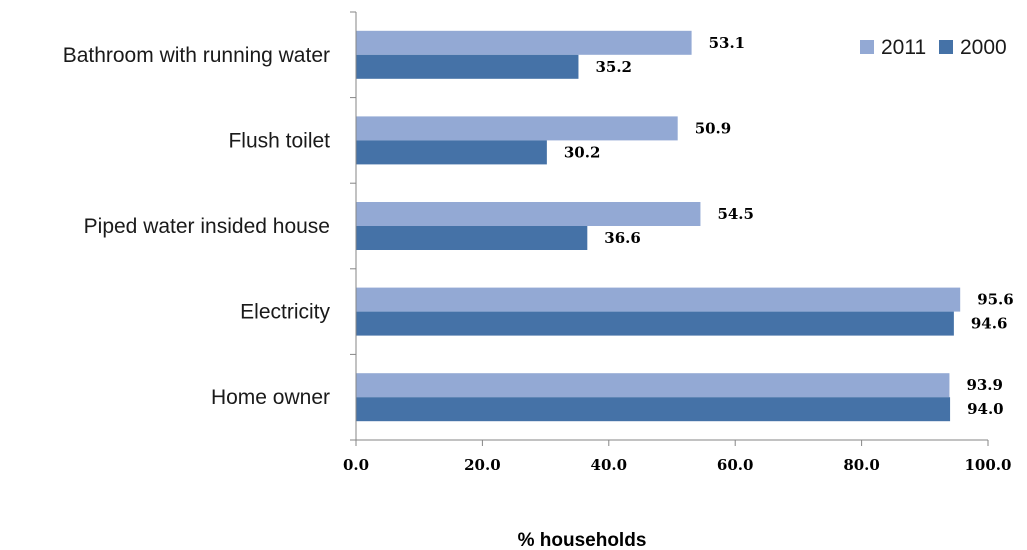 This screenshot has height=550, width=1027. Describe the element at coordinates (861, 465) in the screenshot. I see `x-tick-label: 80.0` at that location.